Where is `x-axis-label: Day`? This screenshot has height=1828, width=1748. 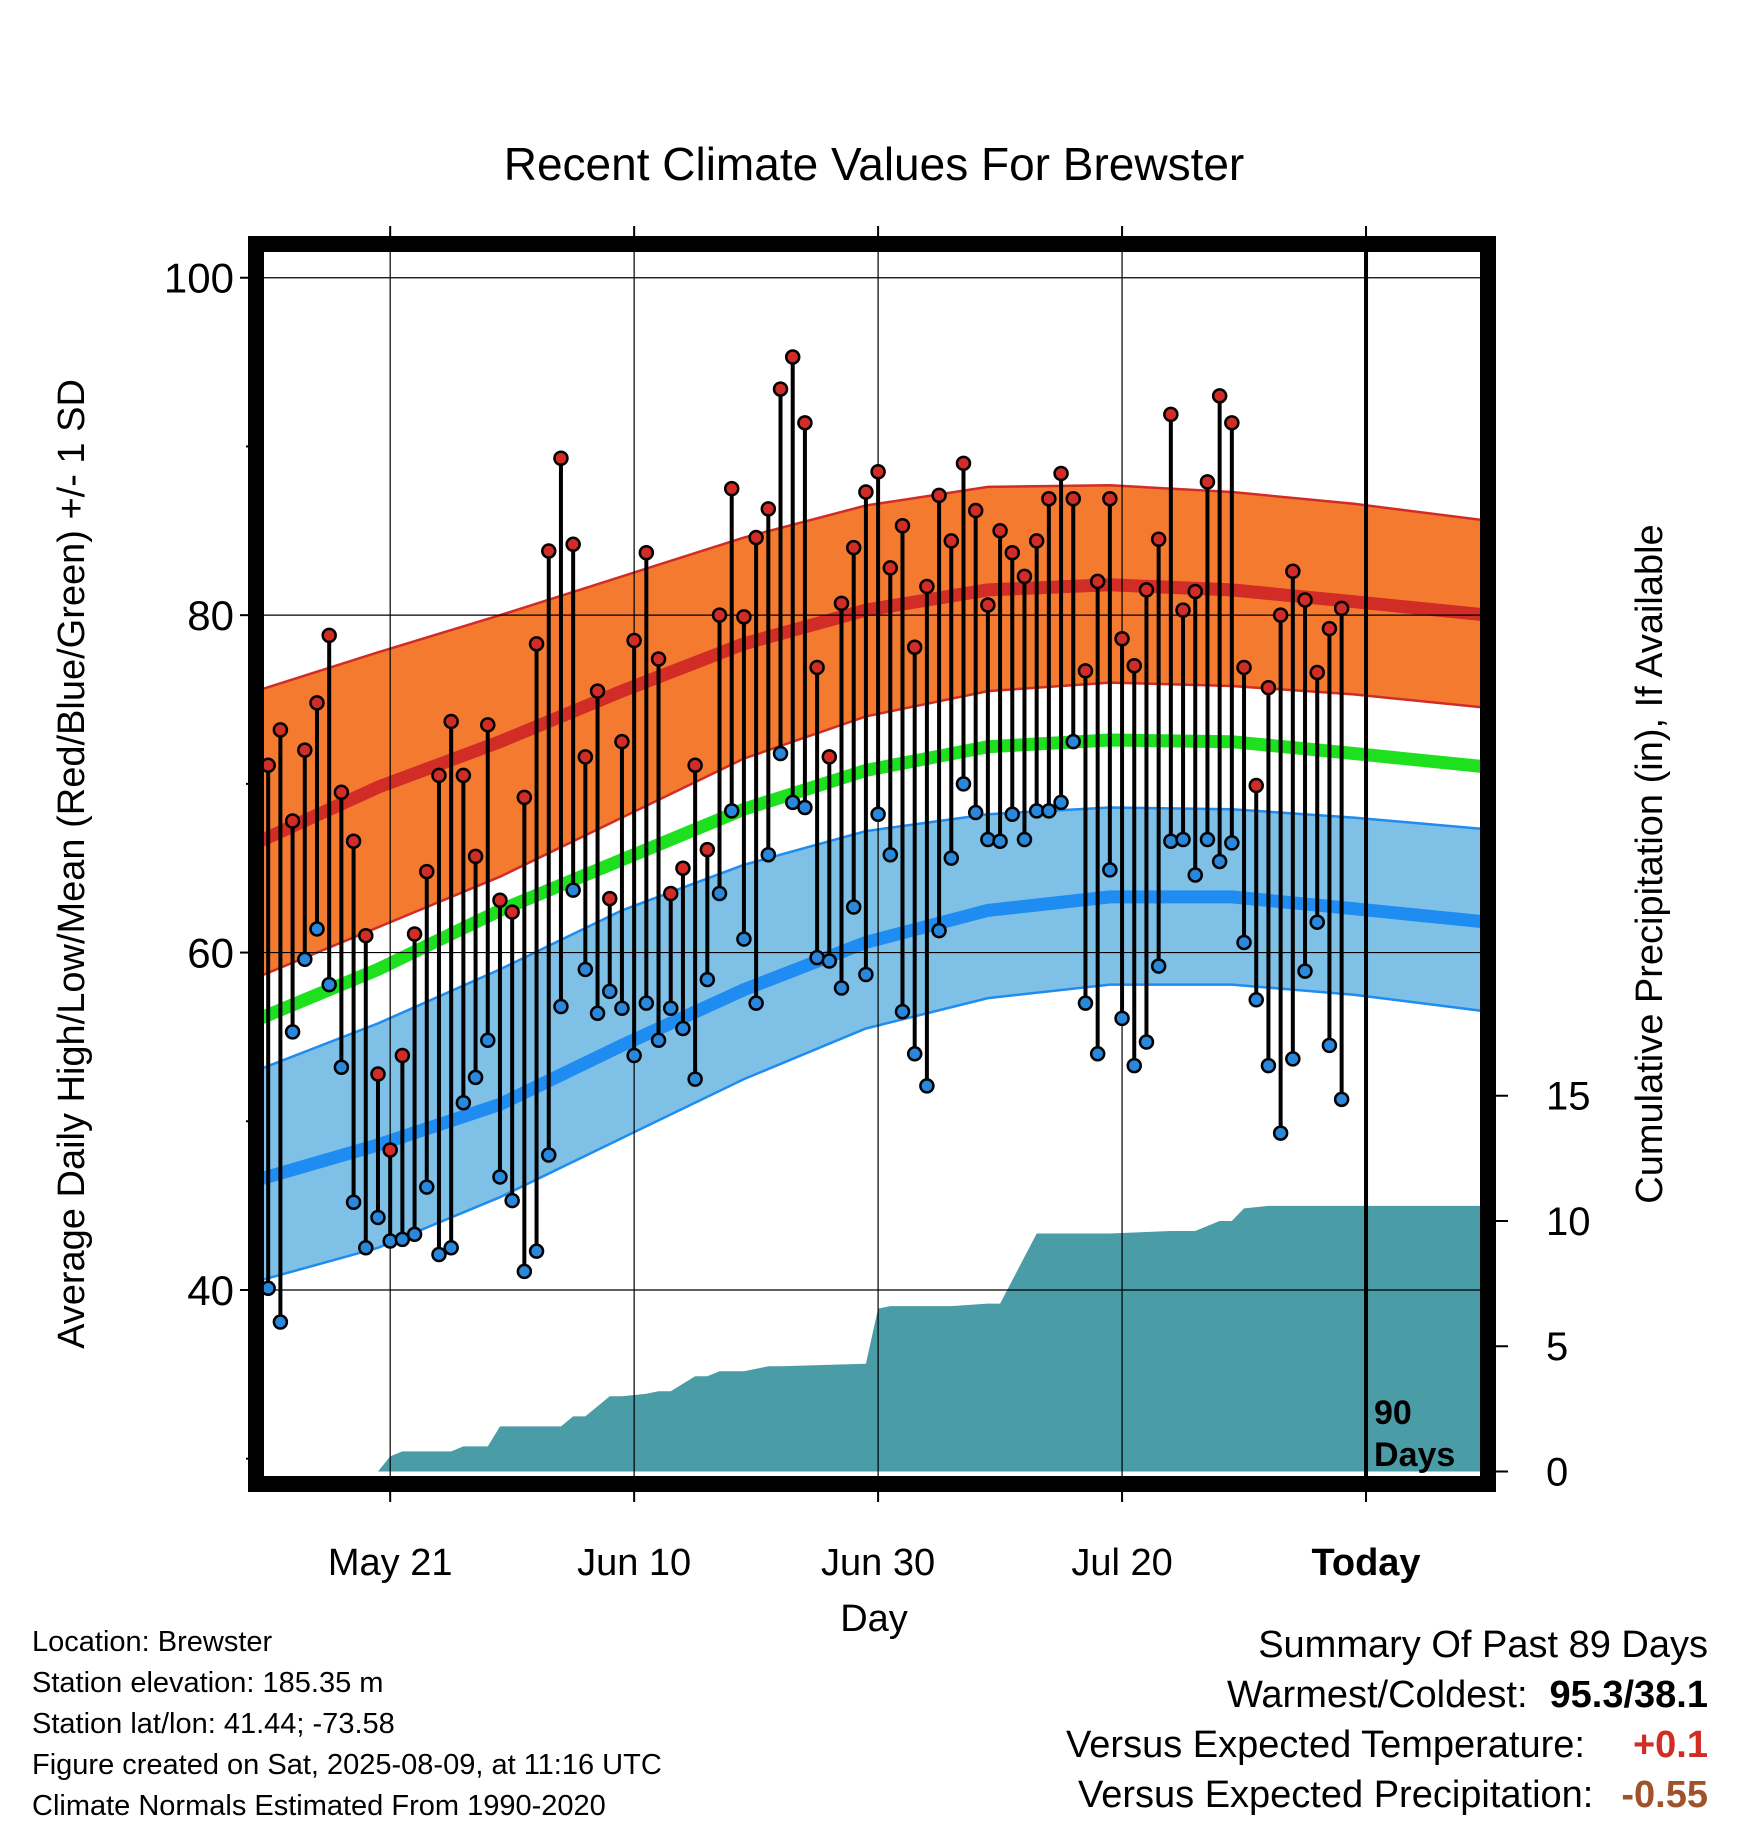
x-axis-label: Day is located at coordinates (874, 1619).